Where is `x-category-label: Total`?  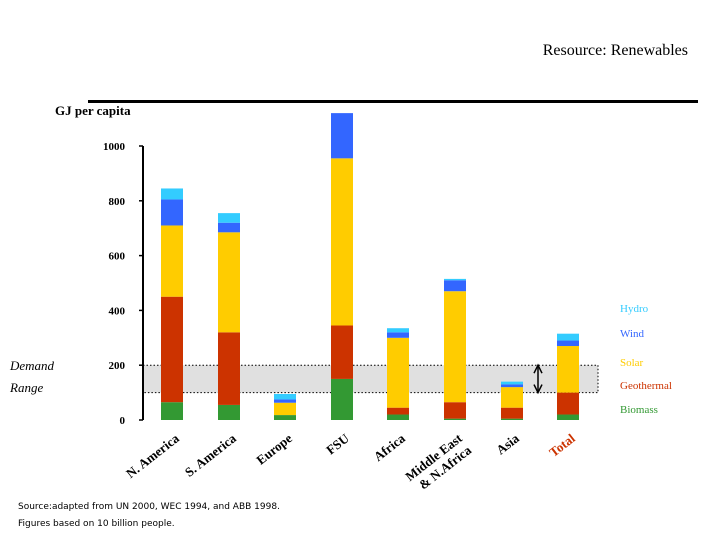 x-category-label: Total is located at coordinates (562, 445).